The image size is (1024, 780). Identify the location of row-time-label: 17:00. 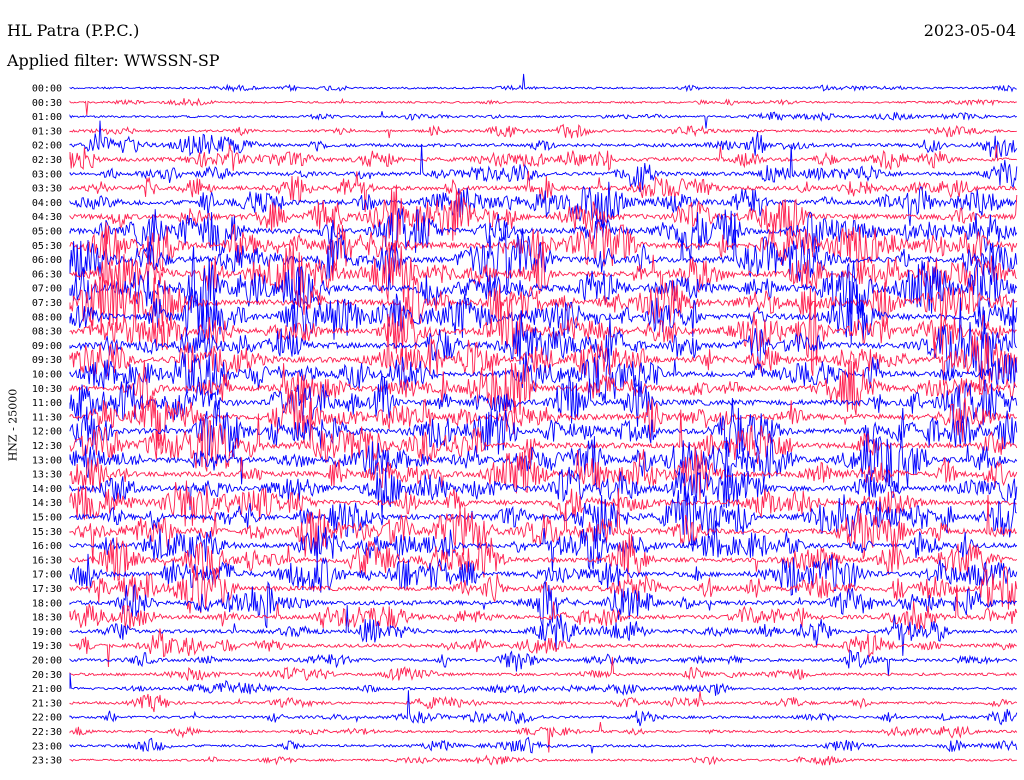
(47, 575).